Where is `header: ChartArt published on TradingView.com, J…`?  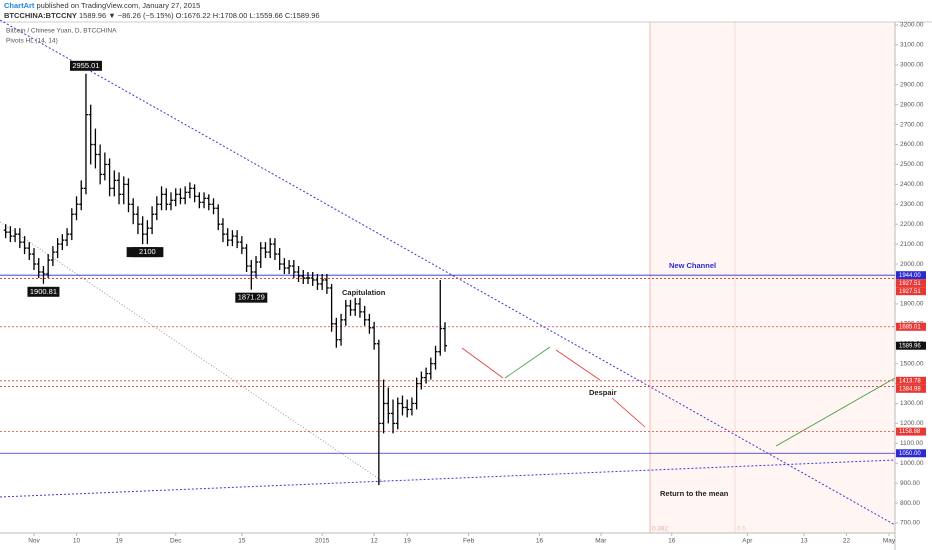 header: ChartArt published on TradingView.com, J… is located at coordinates (102, 5).